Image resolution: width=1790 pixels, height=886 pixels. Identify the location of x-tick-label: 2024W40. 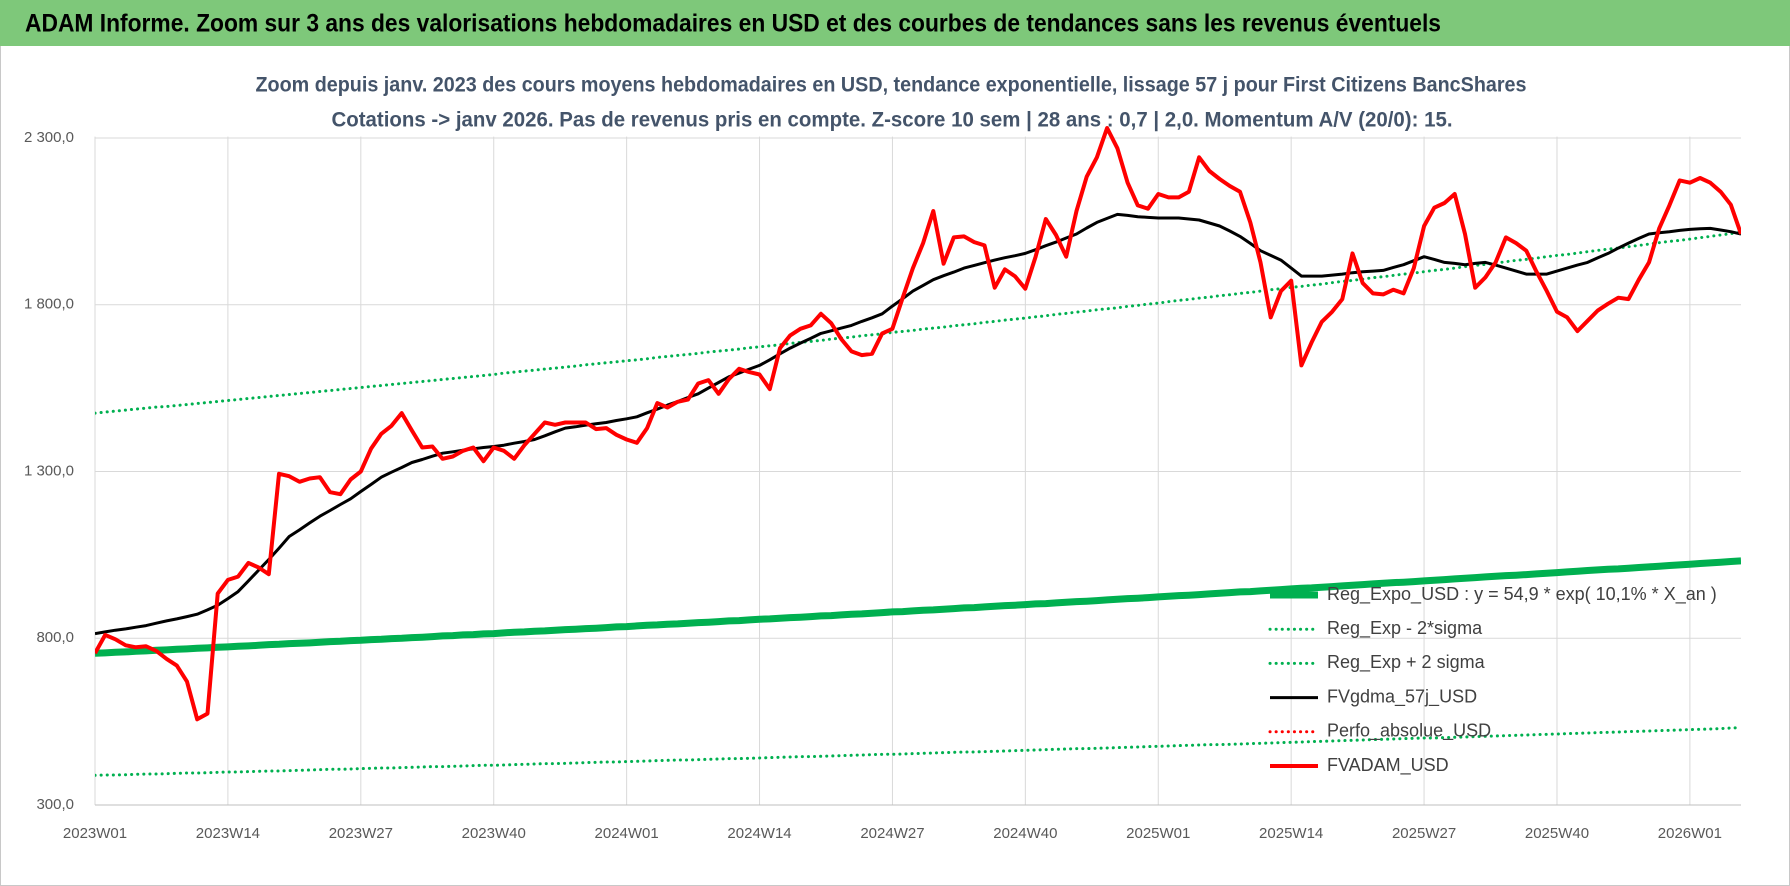
(1025, 833).